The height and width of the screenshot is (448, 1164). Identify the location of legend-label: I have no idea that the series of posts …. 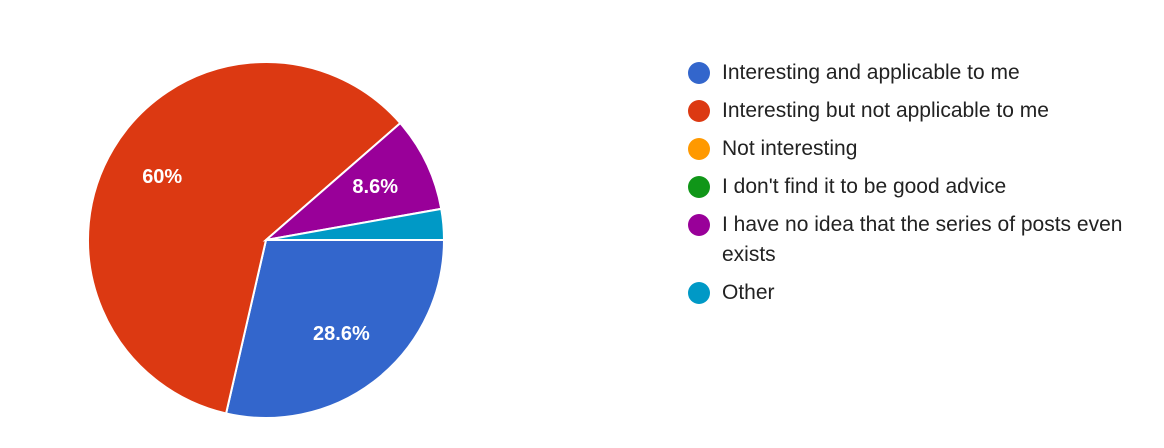
(922, 239).